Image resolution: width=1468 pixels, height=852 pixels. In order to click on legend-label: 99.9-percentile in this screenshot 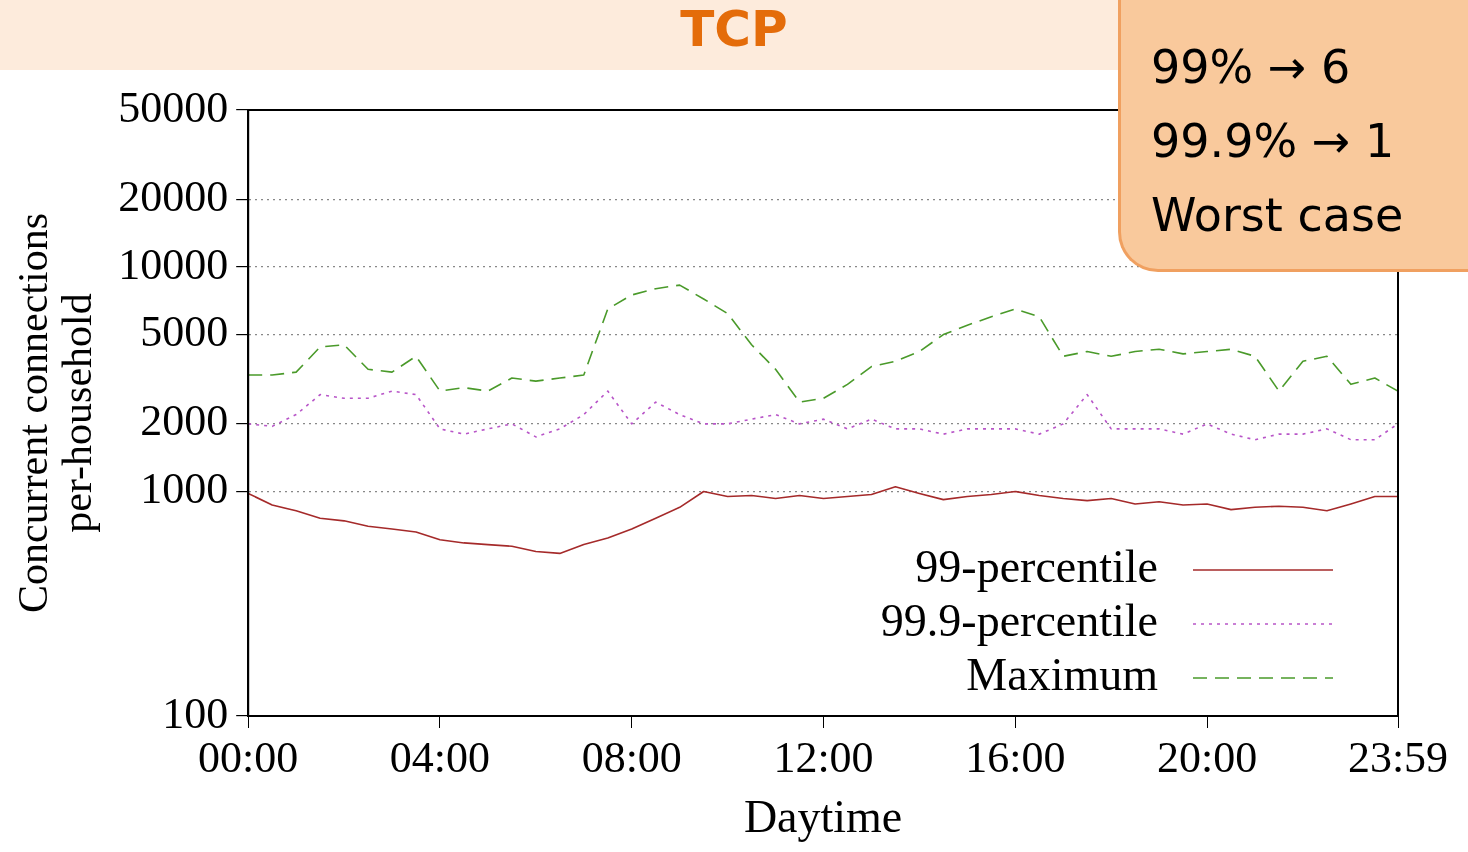, I will do `click(1019, 621)`.